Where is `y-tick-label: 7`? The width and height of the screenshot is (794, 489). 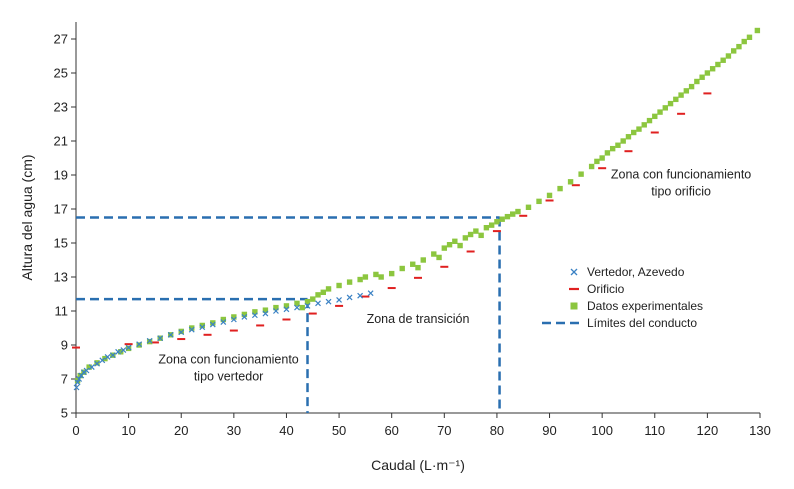
y-tick-label: 7 is located at coordinates (64, 379).